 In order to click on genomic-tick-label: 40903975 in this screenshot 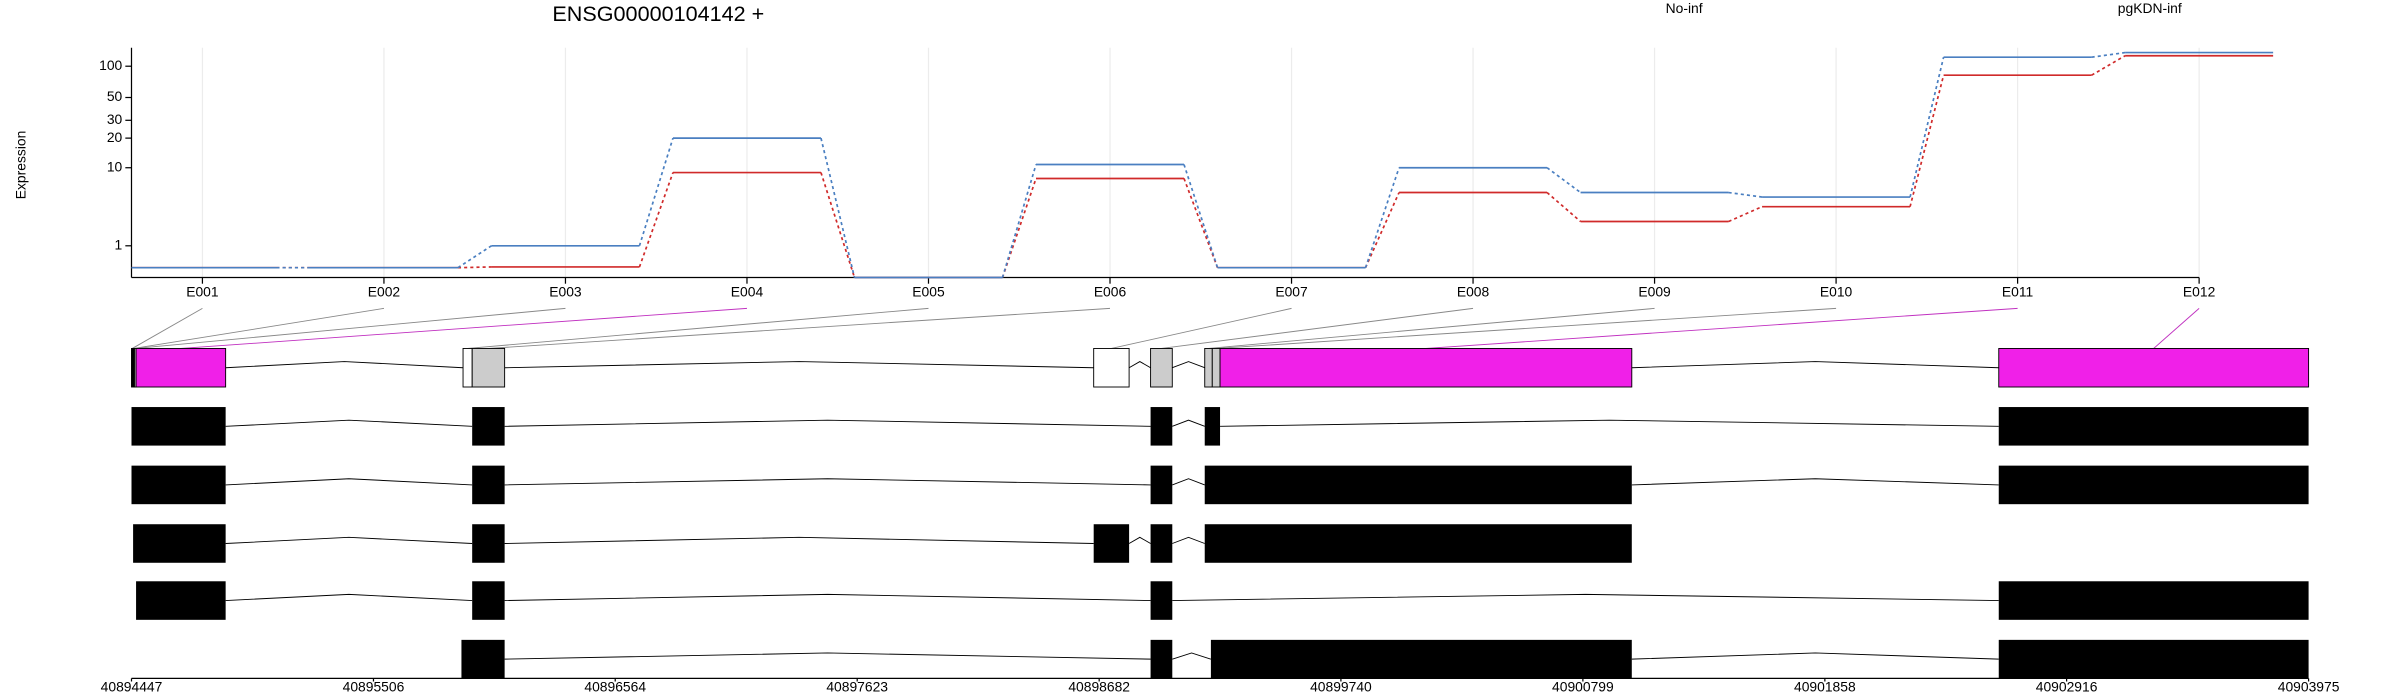, I will do `click(2309, 686)`.